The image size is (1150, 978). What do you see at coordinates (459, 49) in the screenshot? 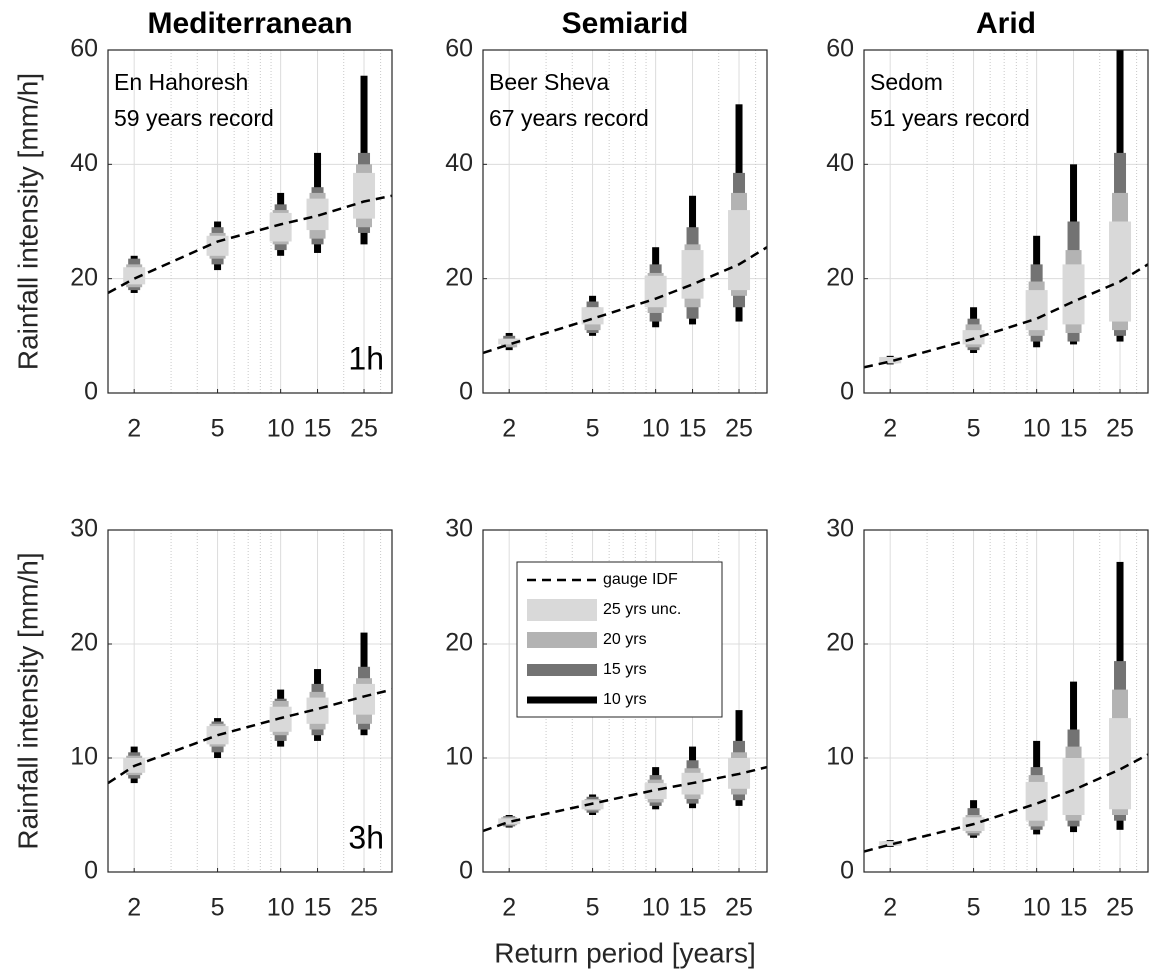
I see `y-tick-label: 60` at bounding box center [459, 49].